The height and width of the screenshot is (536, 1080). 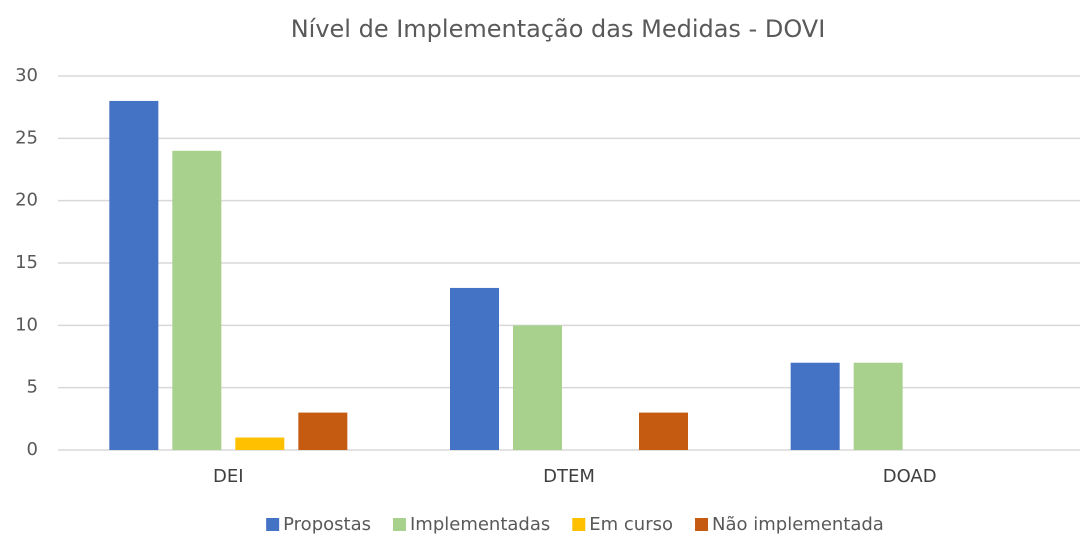 I want to click on legend-label: Implementadas, so click(x=480, y=524).